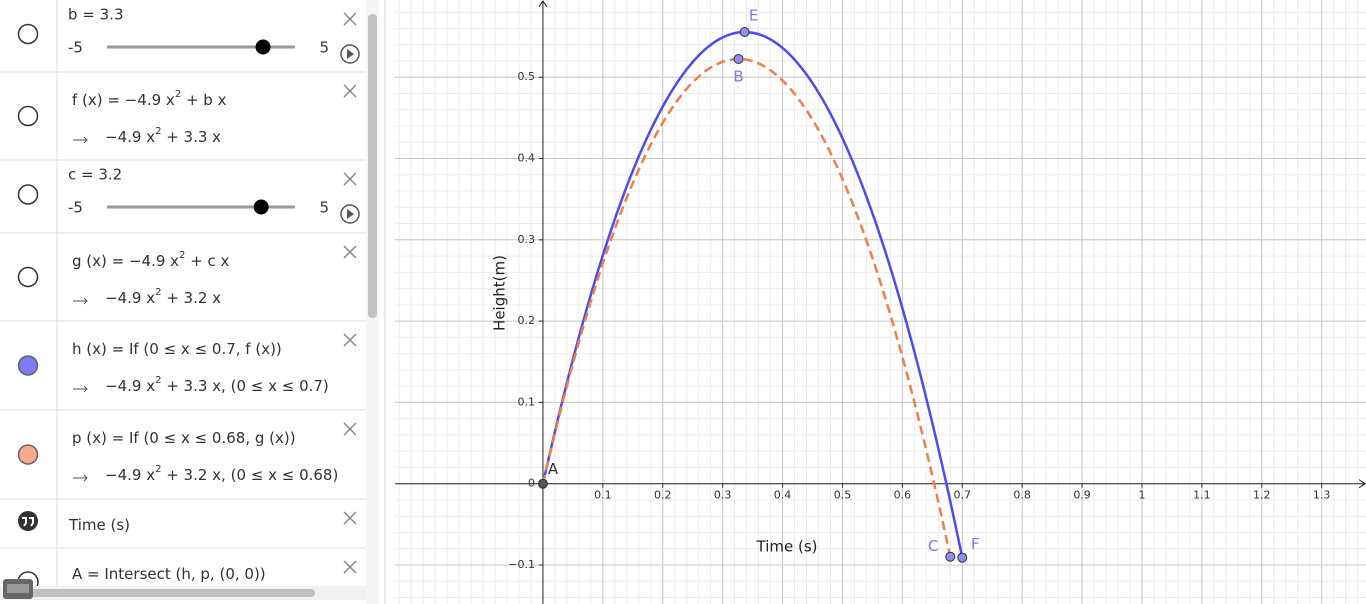 The width and height of the screenshot is (1366, 604). Describe the element at coordinates (963, 495) in the screenshot. I see `x-tick-label: 0.7` at that location.